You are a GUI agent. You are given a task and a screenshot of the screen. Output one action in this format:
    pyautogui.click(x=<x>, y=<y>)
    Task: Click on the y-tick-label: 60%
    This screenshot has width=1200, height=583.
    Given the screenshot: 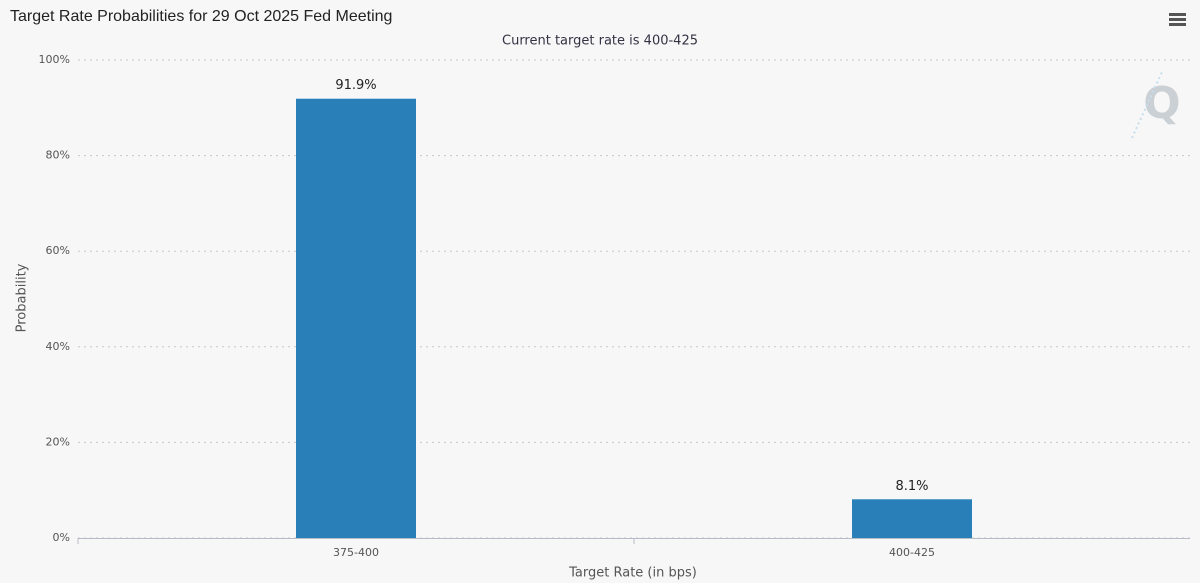 What is the action you would take?
    pyautogui.click(x=58, y=250)
    